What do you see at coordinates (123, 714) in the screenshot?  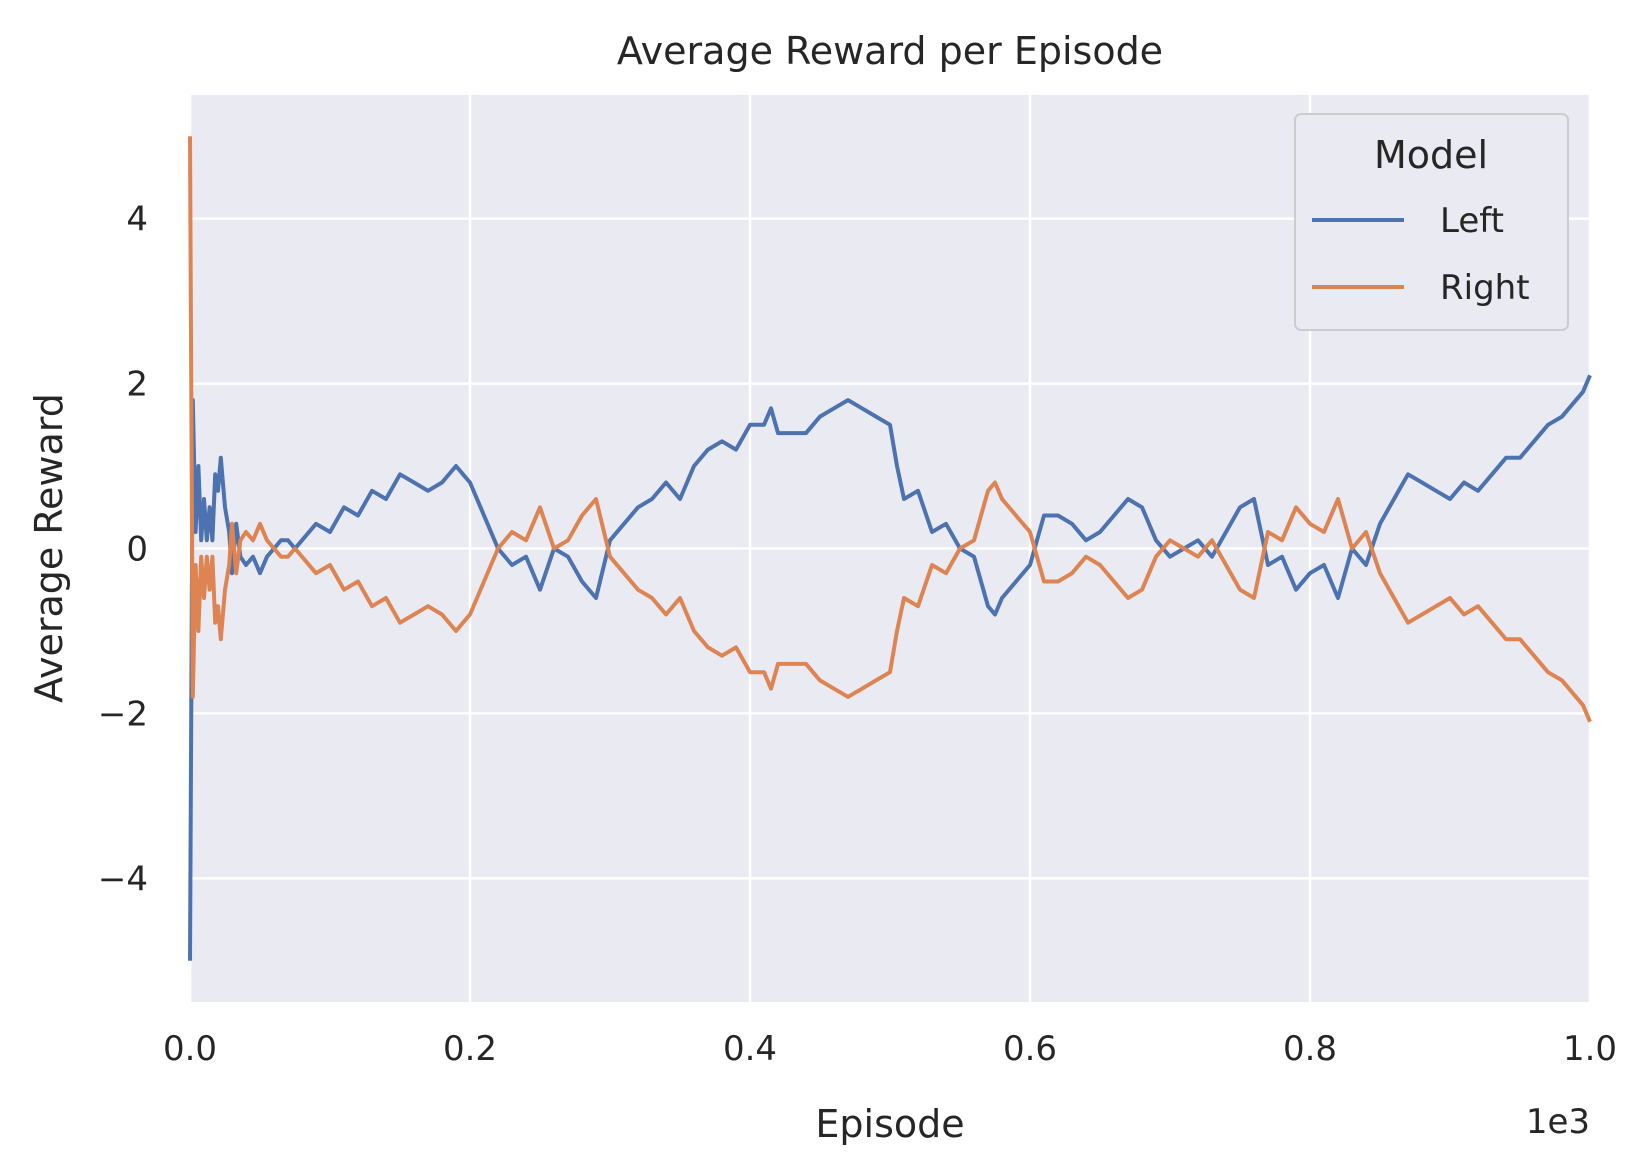 I see `y-tick-label: −2` at bounding box center [123, 714].